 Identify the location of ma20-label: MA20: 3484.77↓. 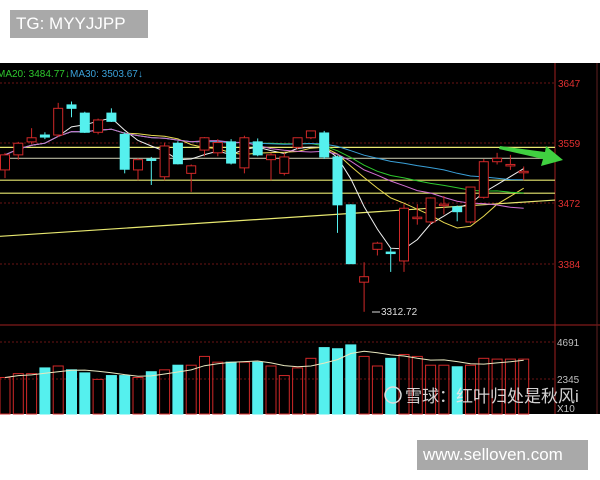
(35, 74).